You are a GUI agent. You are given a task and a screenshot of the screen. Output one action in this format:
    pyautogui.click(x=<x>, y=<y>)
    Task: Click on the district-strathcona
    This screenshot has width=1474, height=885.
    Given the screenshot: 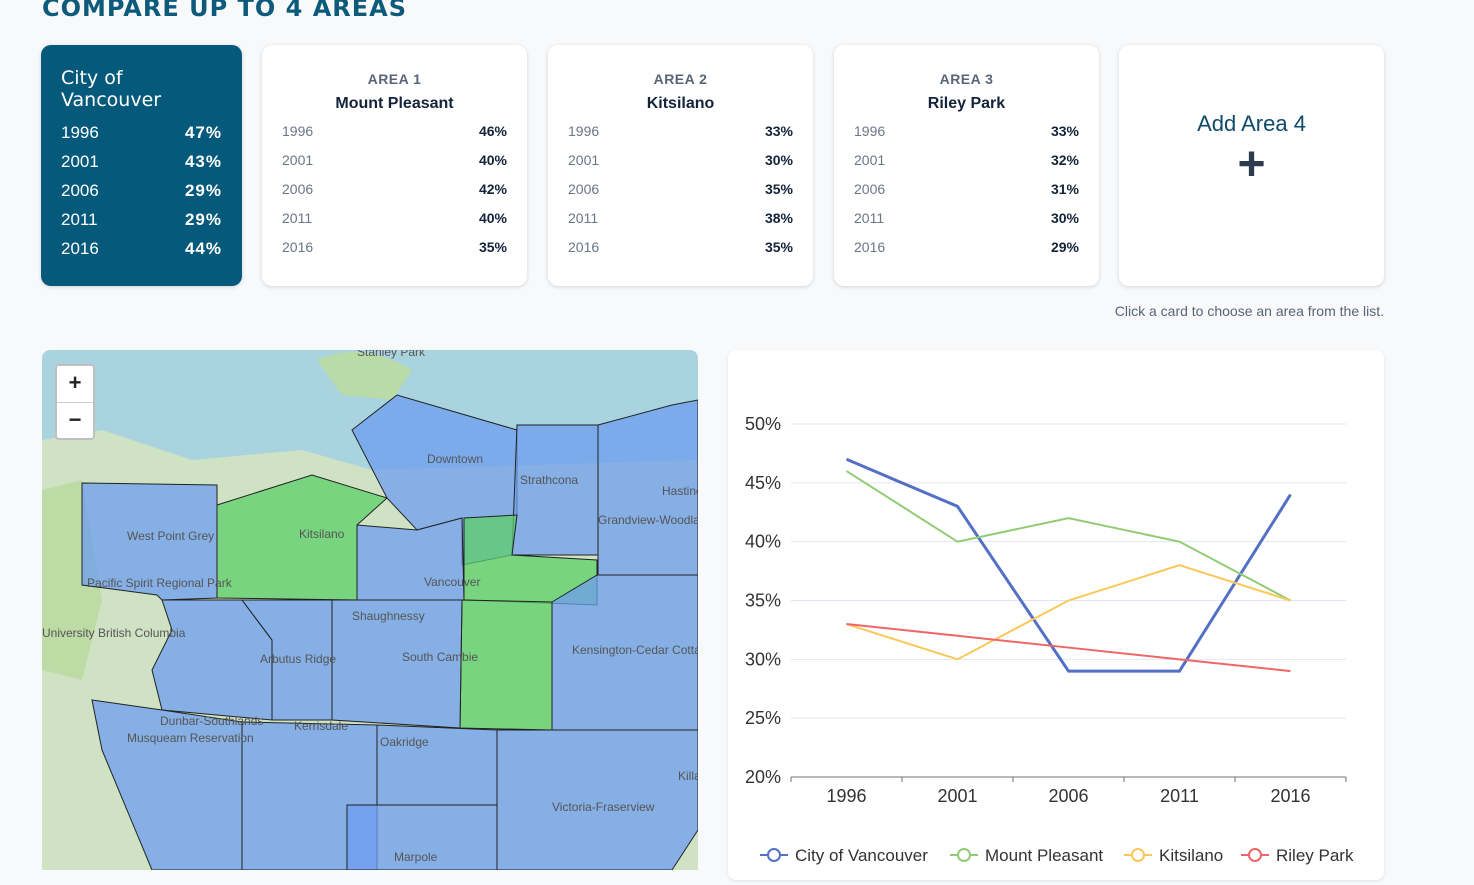 What is the action you would take?
    pyautogui.click(x=555, y=490)
    